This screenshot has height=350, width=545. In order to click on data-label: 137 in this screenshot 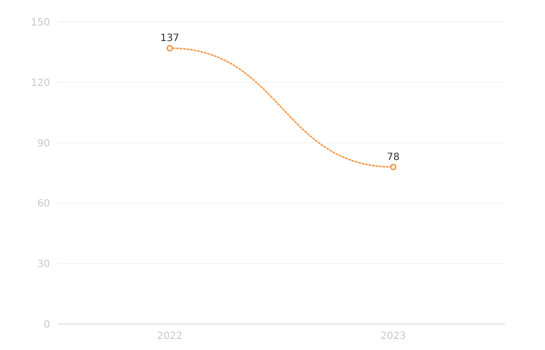, I will do `click(170, 38)`.